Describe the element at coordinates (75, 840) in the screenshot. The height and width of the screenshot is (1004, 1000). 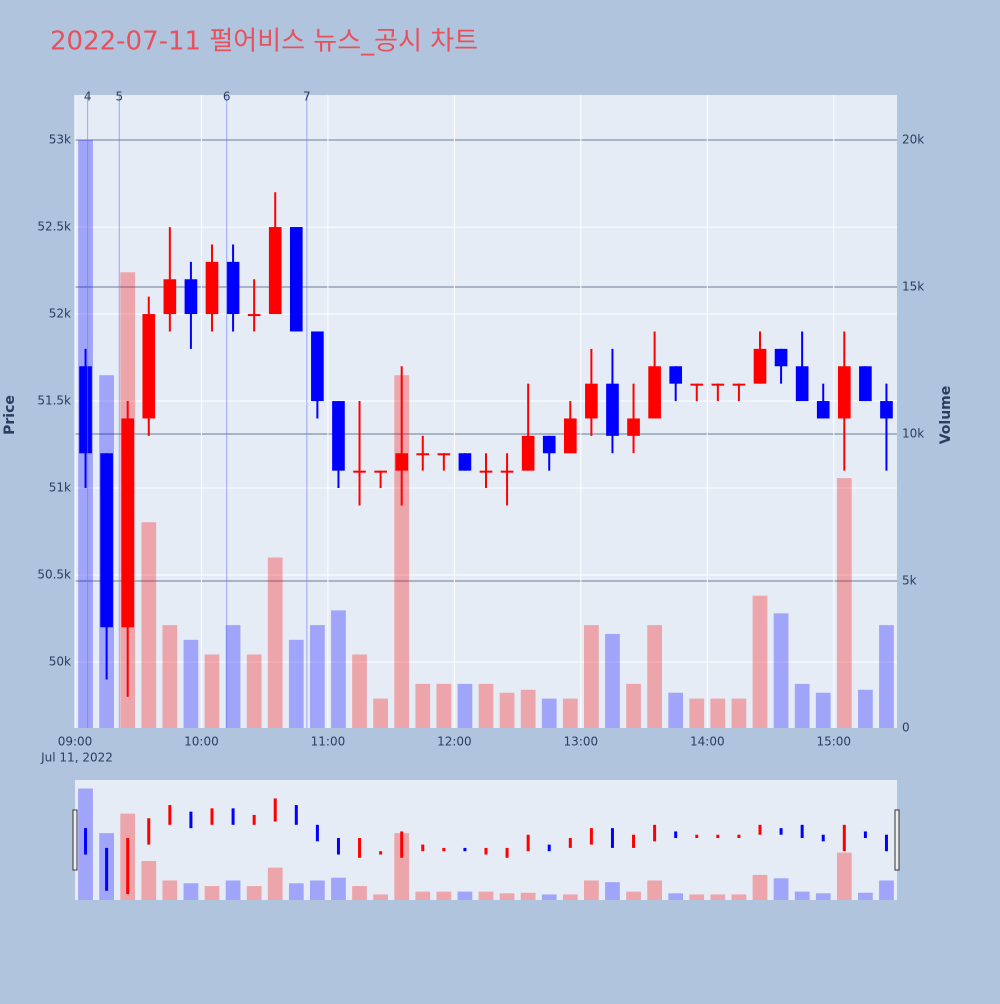
I see `slider-handle-left` at that location.